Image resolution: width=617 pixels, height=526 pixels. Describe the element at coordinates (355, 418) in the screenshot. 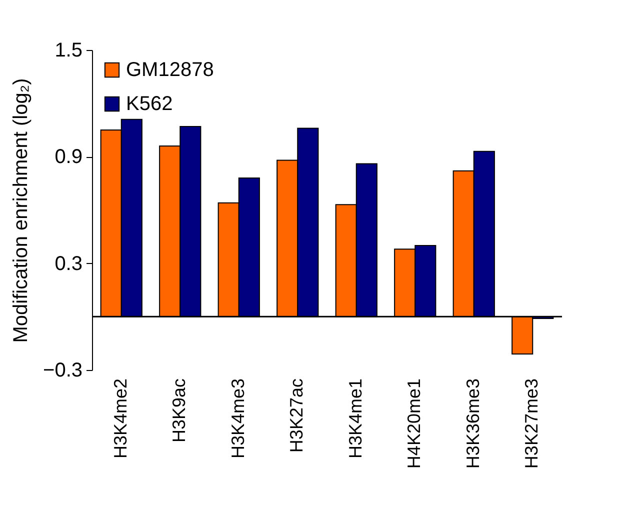

I see `x-tick-label: H3K4me1` at that location.